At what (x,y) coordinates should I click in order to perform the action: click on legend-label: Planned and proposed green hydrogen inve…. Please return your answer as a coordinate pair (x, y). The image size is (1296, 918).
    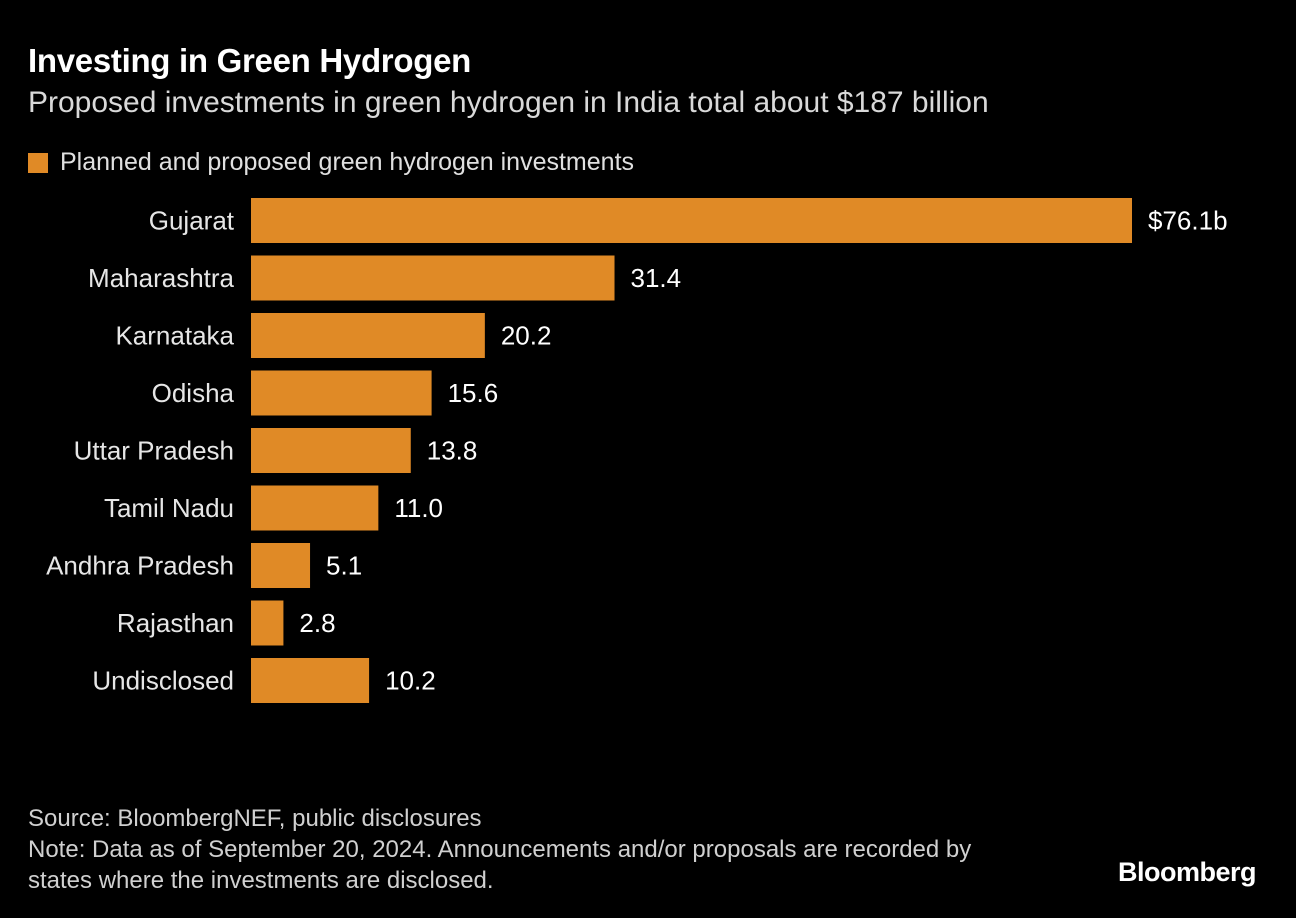
    Looking at the image, I should click on (347, 162).